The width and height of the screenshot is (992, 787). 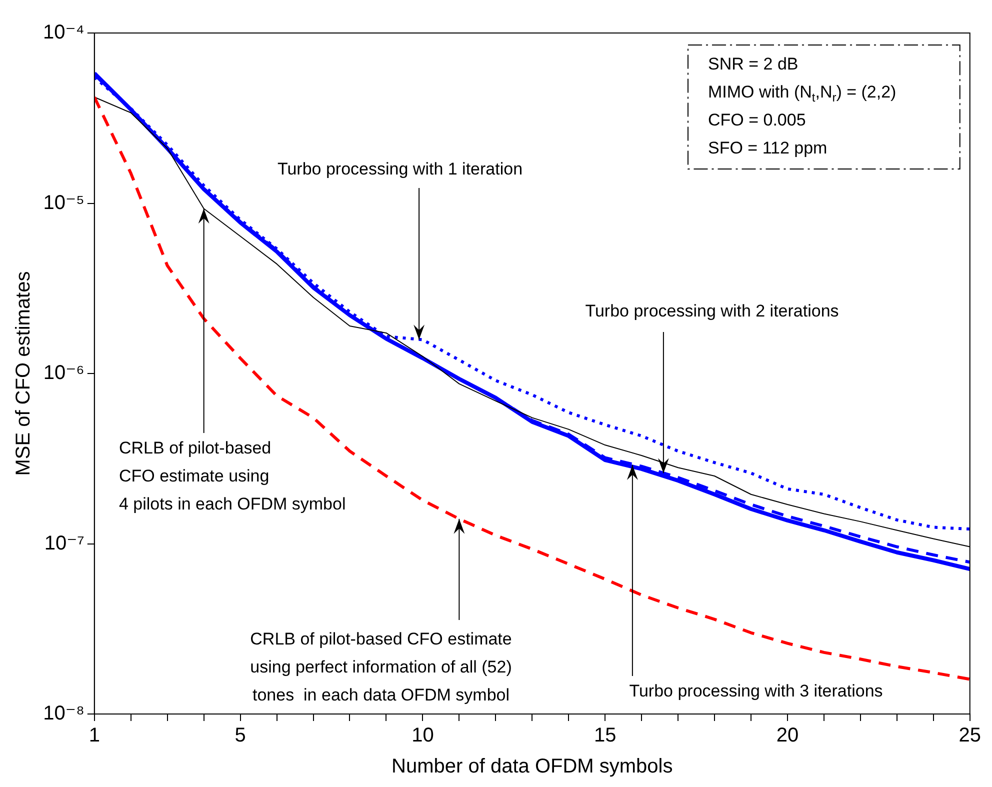 I want to click on y-tick-label: 10⁻⁴, so click(x=63, y=33).